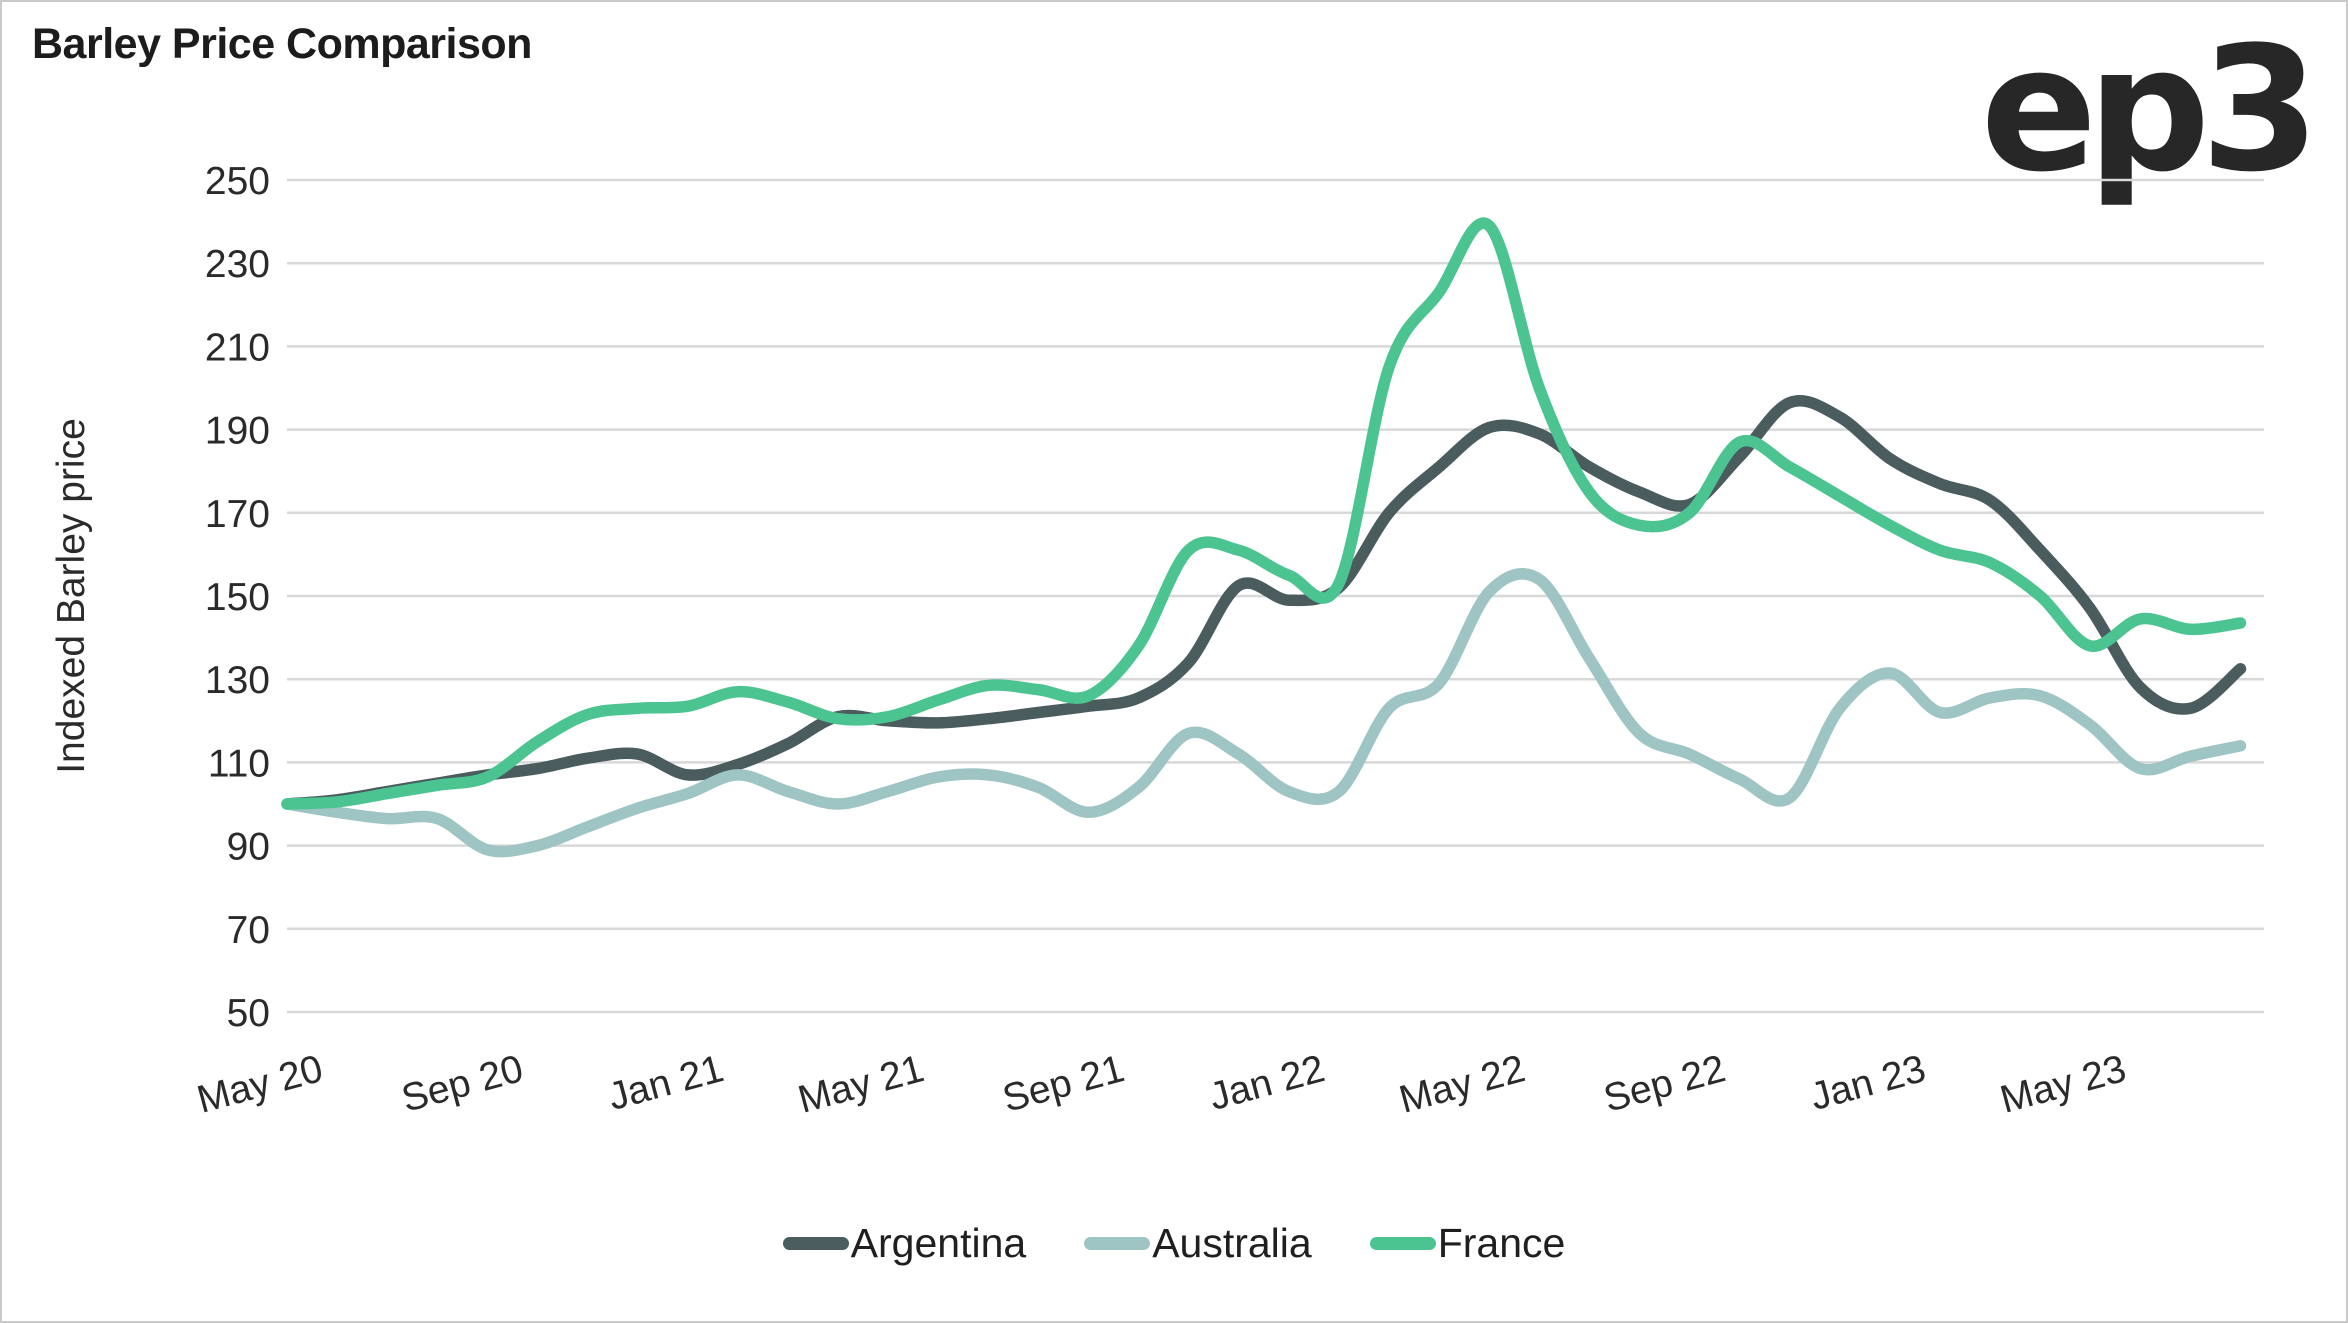 The image size is (2348, 1323). I want to click on x-tick-label: May 21, so click(861, 1084).